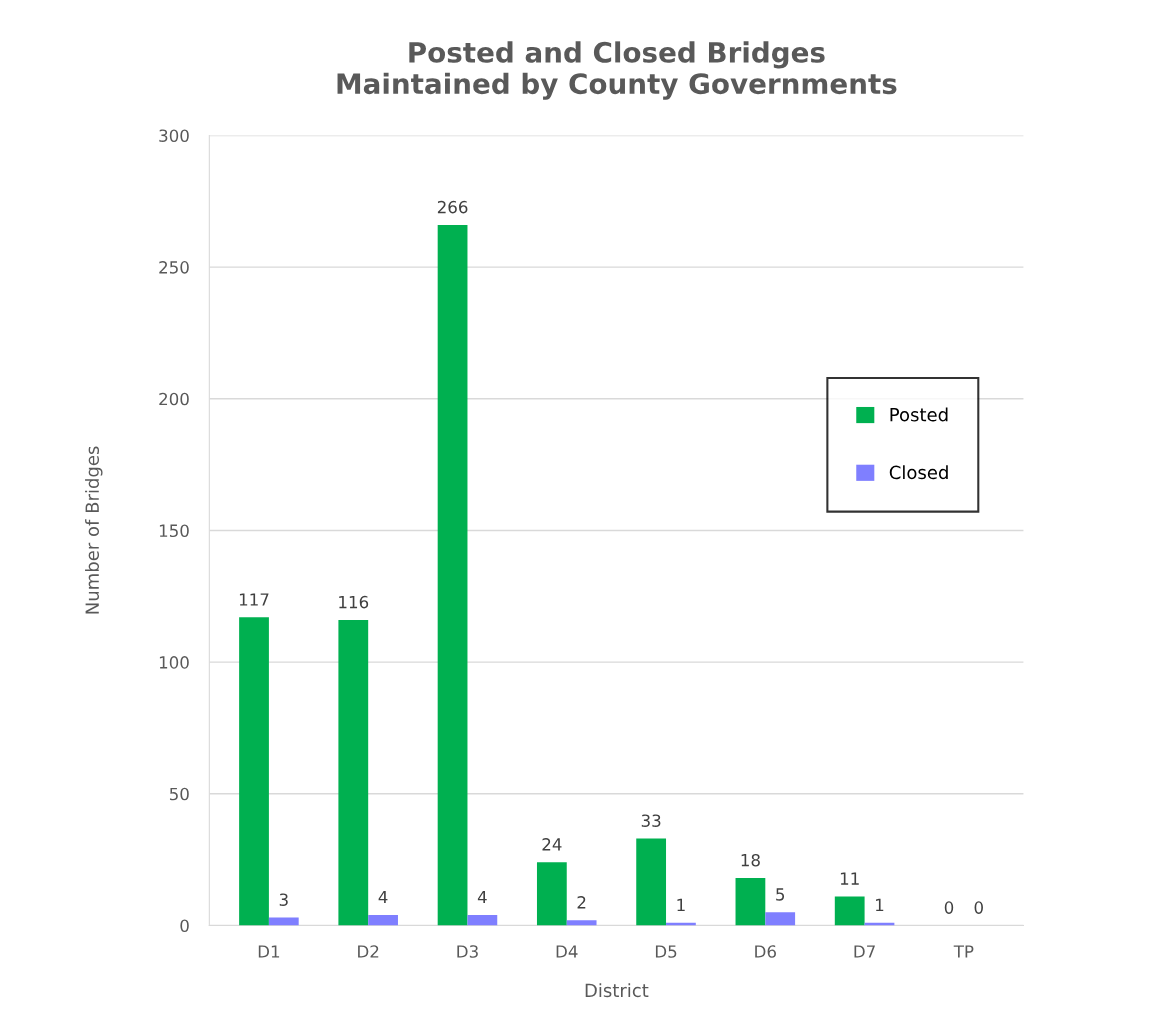  Describe the element at coordinates (174, 531) in the screenshot. I see `y-tick-label: 150` at that location.